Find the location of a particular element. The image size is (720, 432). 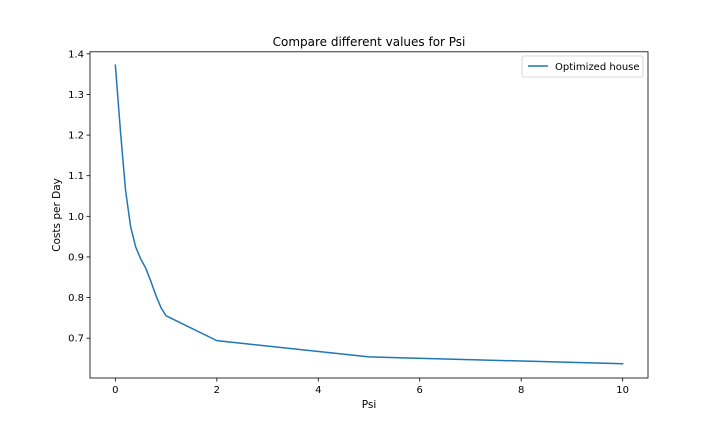

y-tick-label: 1.2 is located at coordinates (76, 136).